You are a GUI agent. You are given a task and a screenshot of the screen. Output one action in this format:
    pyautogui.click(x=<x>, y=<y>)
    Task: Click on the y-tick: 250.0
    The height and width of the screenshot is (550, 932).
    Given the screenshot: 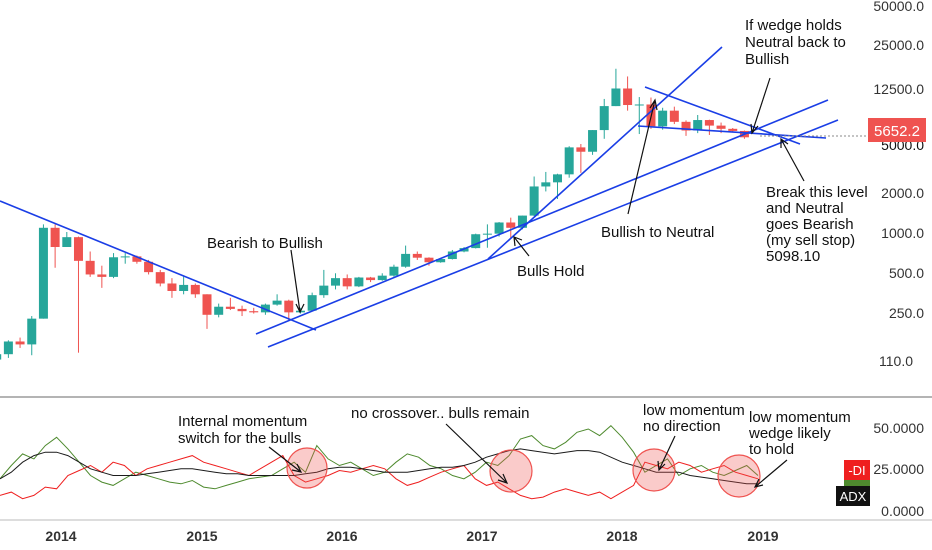 What is the action you would take?
    pyautogui.click(x=906, y=313)
    